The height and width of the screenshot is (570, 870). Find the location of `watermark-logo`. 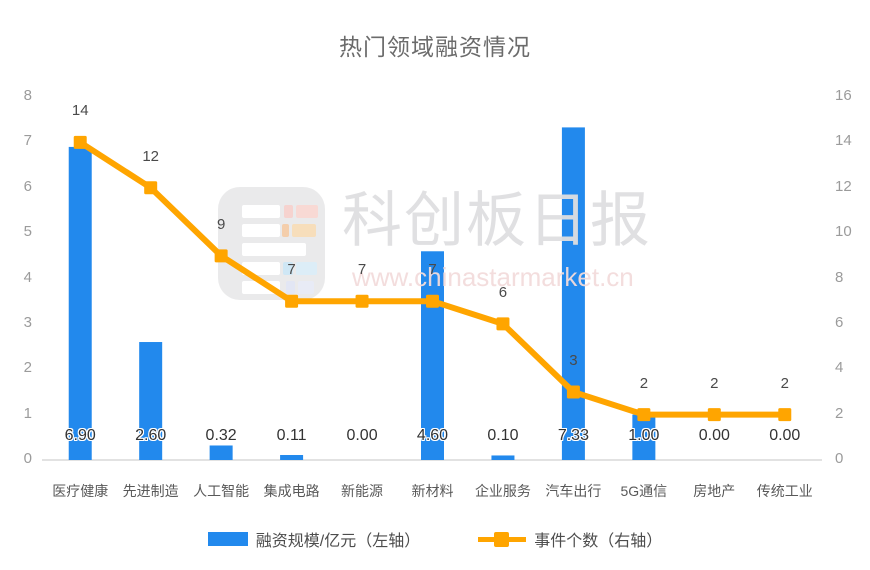

watermark-logo is located at coordinates (271, 243).